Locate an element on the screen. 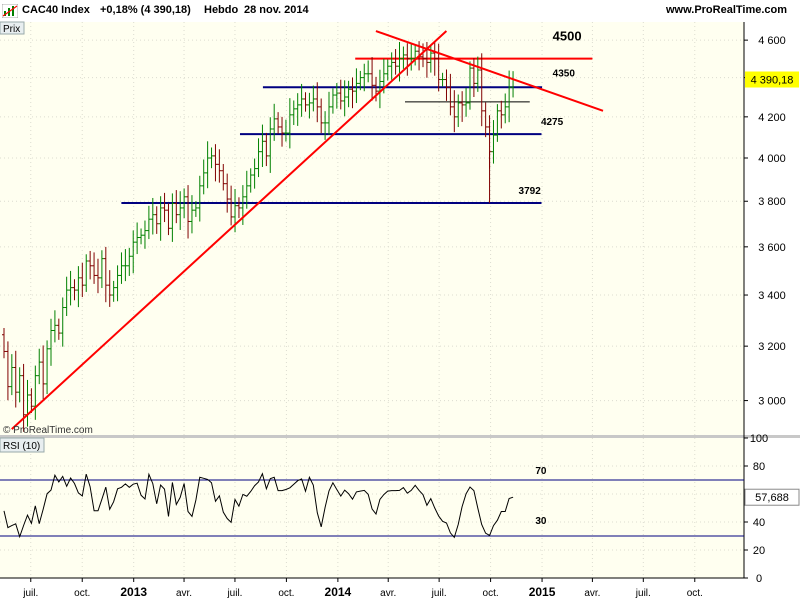  level-label: 3792 is located at coordinates (530, 191).